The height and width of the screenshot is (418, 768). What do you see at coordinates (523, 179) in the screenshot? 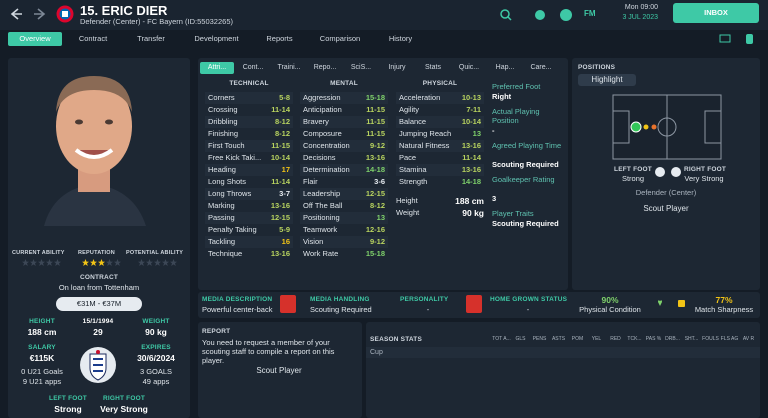
I see `info-label: Goalkeeper Rating` at bounding box center [523, 179].